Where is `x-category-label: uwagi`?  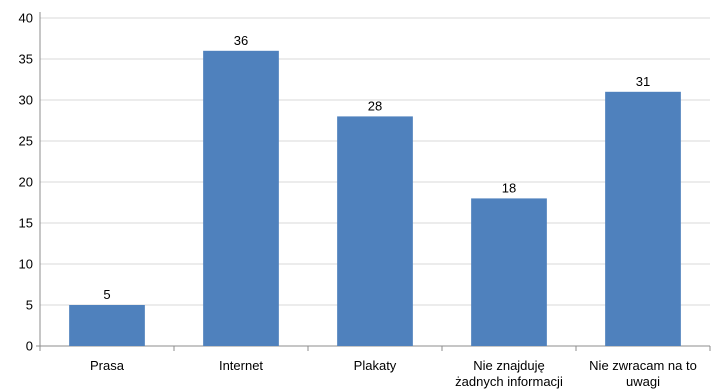
x-category-label: uwagi is located at coordinates (643, 381).